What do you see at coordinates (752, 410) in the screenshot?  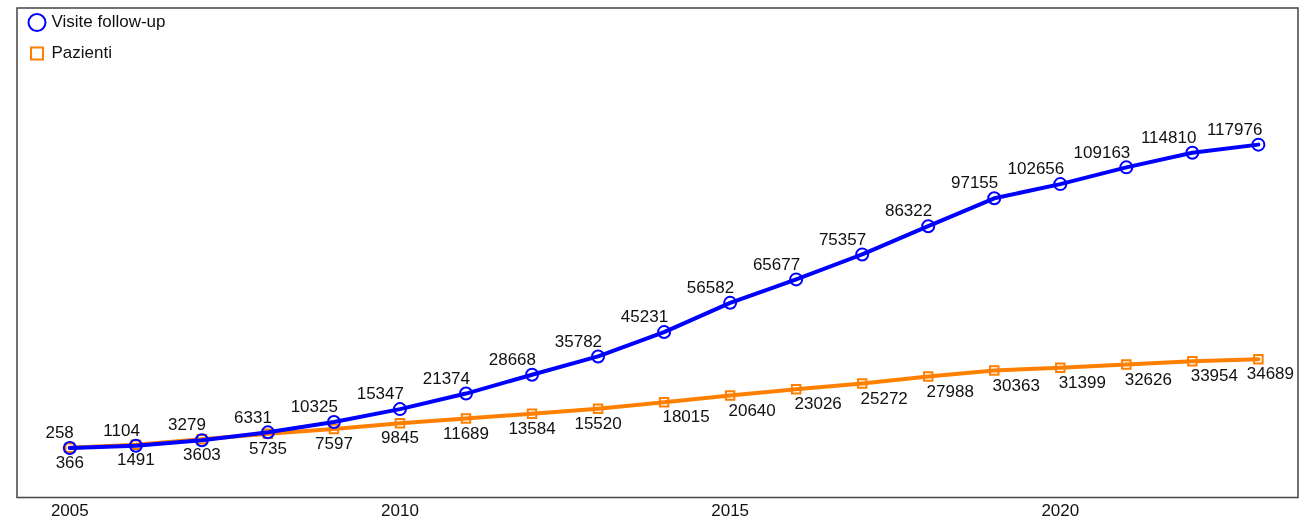 I see `data-label: 20640` at bounding box center [752, 410].